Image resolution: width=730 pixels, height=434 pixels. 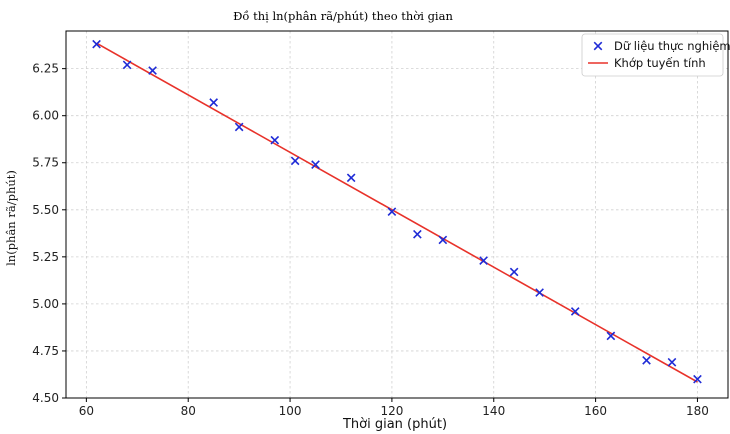 What do you see at coordinates (45, 163) in the screenshot?
I see `y-tick-label: 5.75` at bounding box center [45, 163].